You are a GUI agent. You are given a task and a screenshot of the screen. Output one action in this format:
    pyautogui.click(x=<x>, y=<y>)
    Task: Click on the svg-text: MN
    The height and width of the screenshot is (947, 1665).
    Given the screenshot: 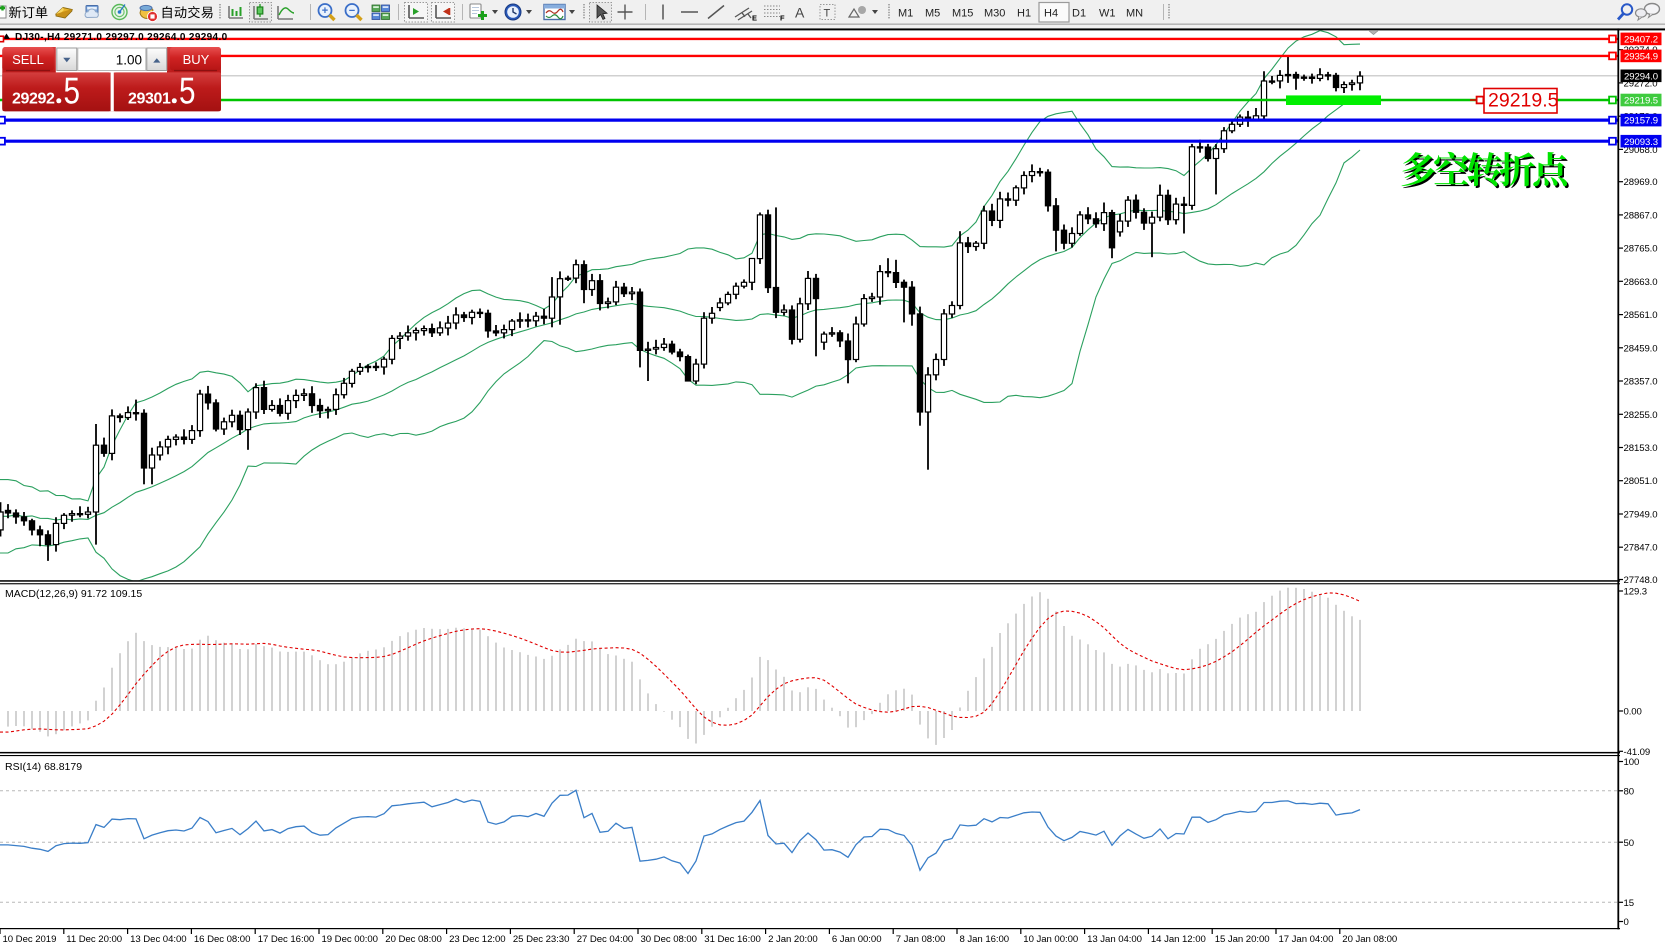 What is the action you would take?
    pyautogui.click(x=1134, y=14)
    